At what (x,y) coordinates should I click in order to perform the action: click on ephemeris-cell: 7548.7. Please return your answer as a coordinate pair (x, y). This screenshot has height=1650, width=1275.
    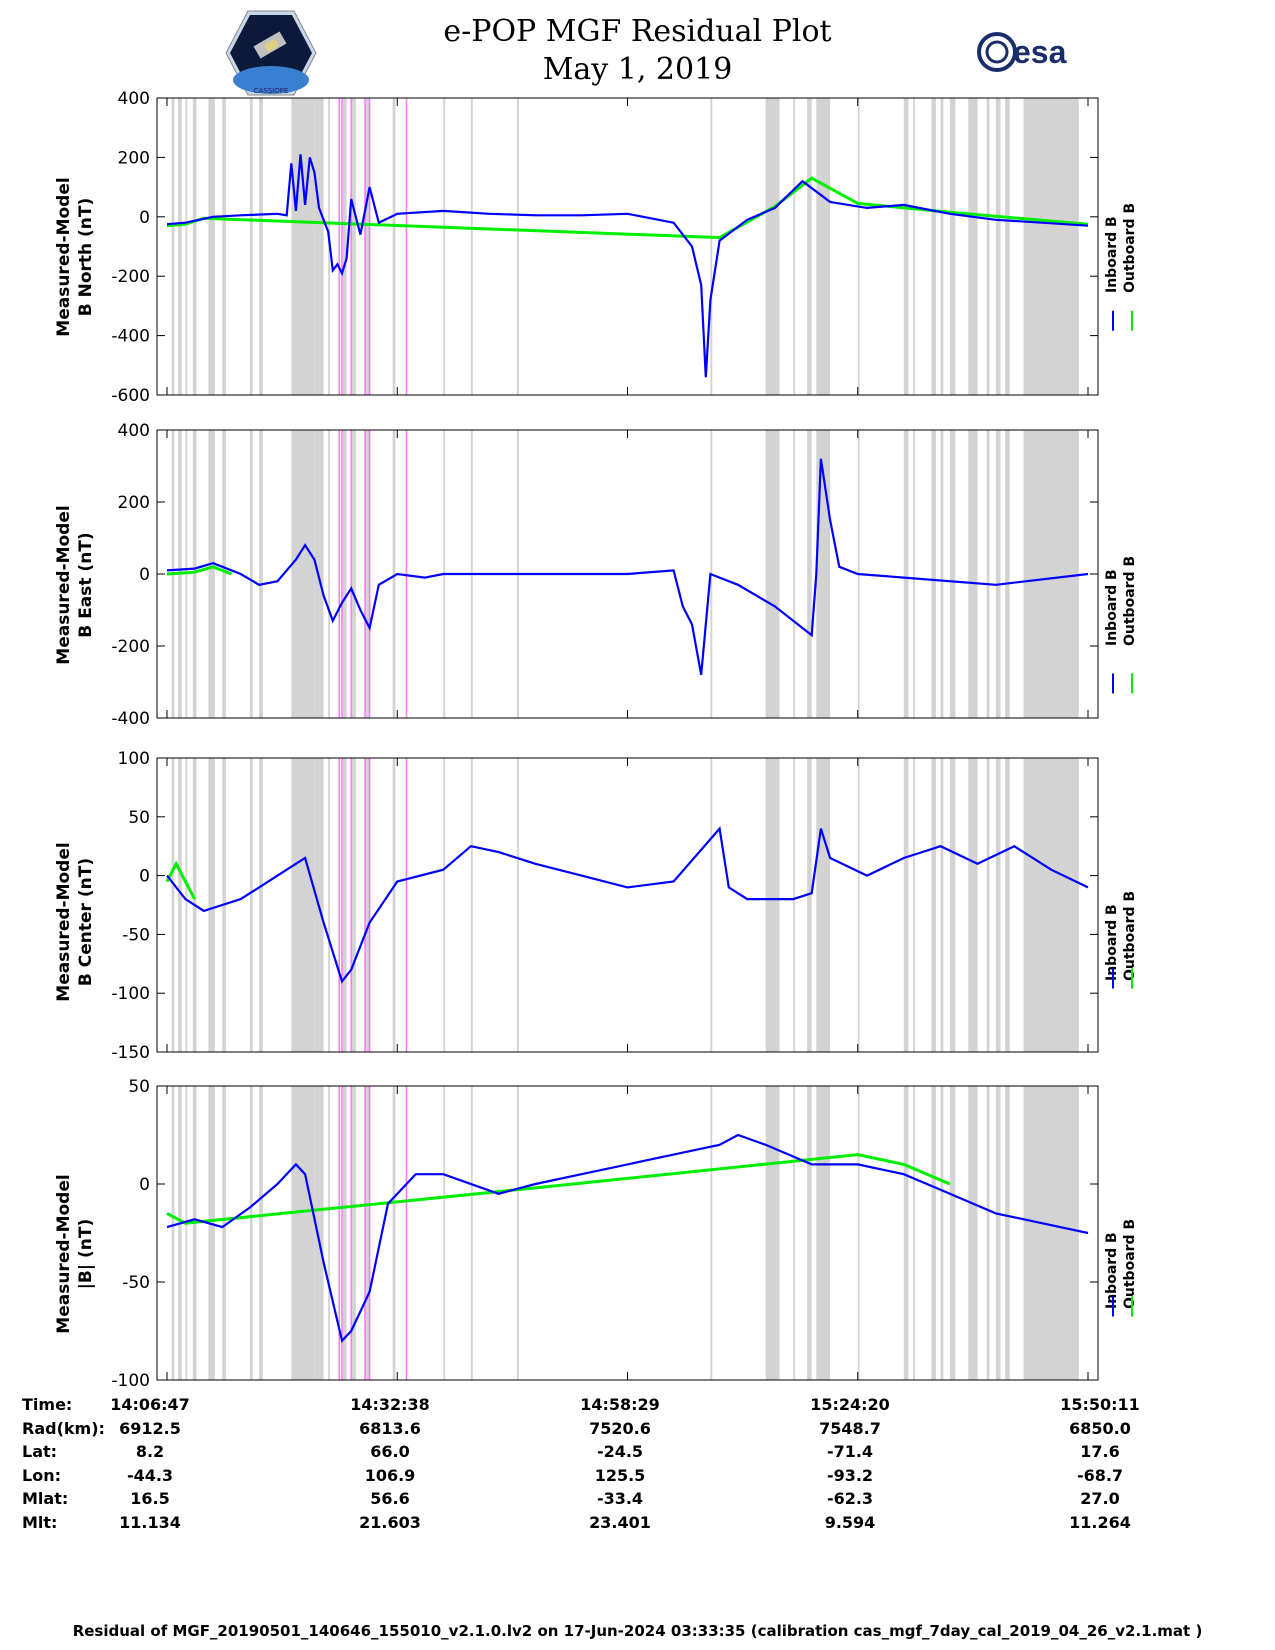
    Looking at the image, I should click on (850, 1428).